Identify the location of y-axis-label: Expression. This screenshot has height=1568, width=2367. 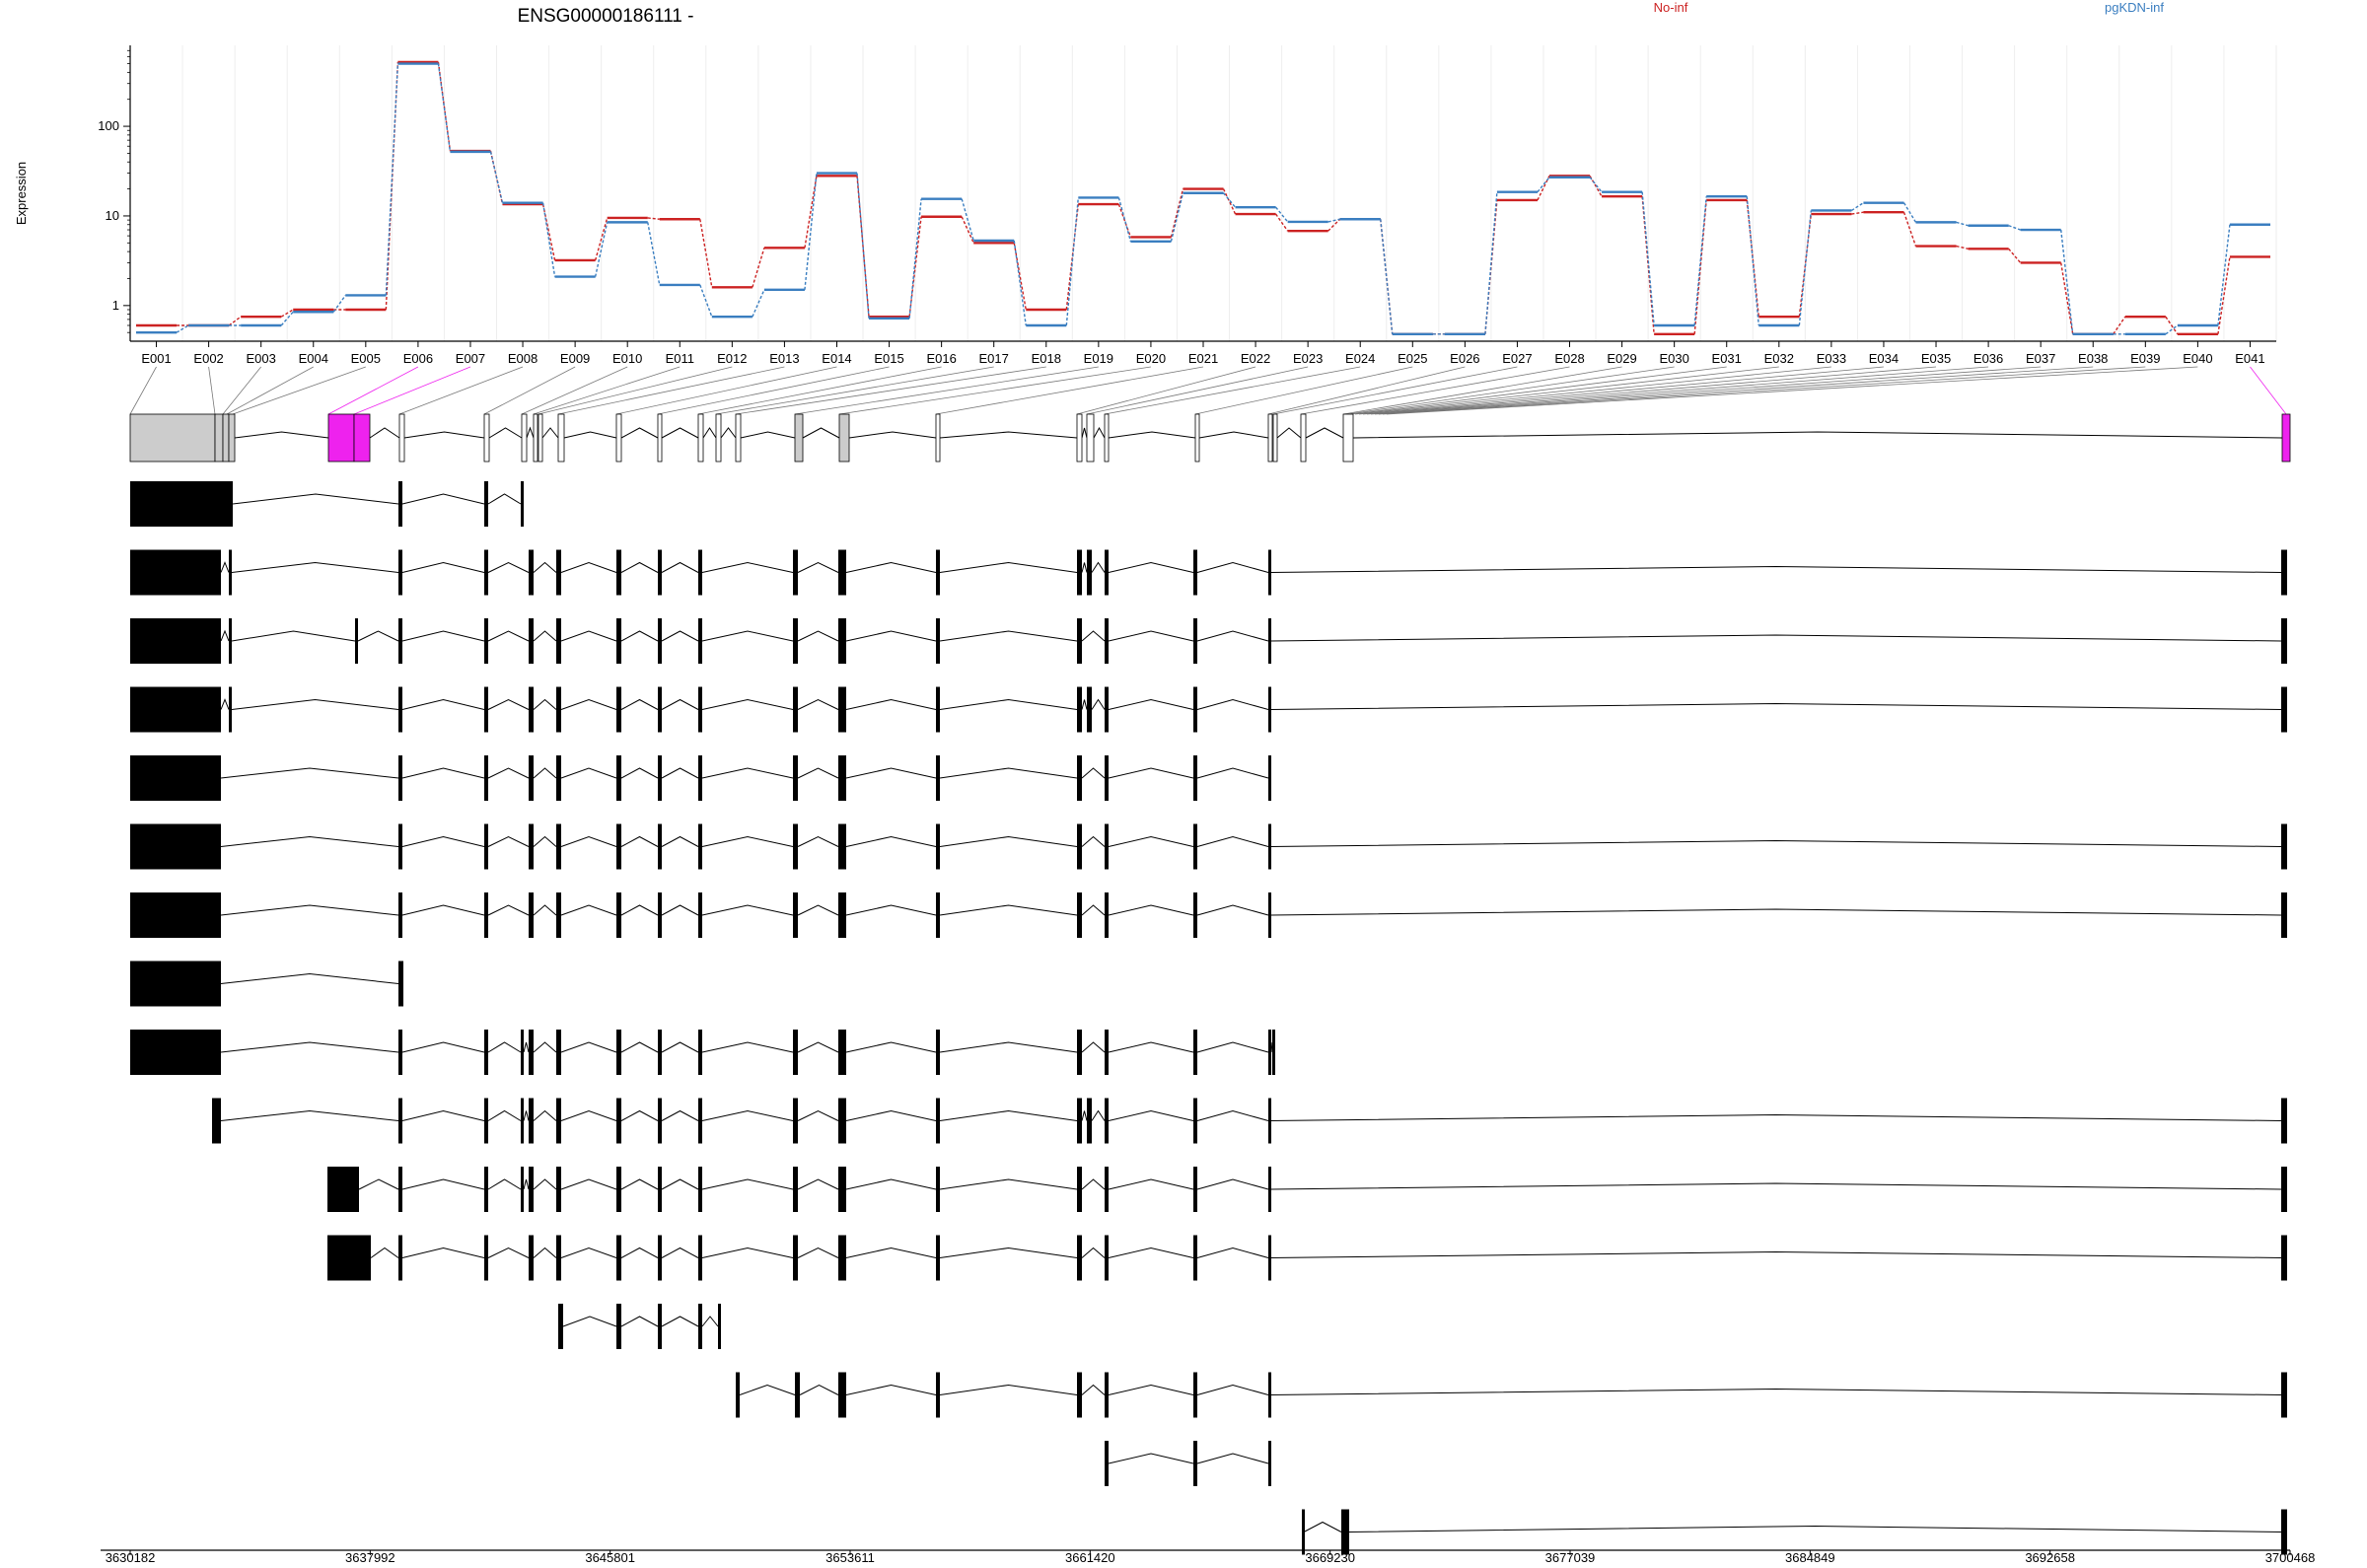
(21, 193).